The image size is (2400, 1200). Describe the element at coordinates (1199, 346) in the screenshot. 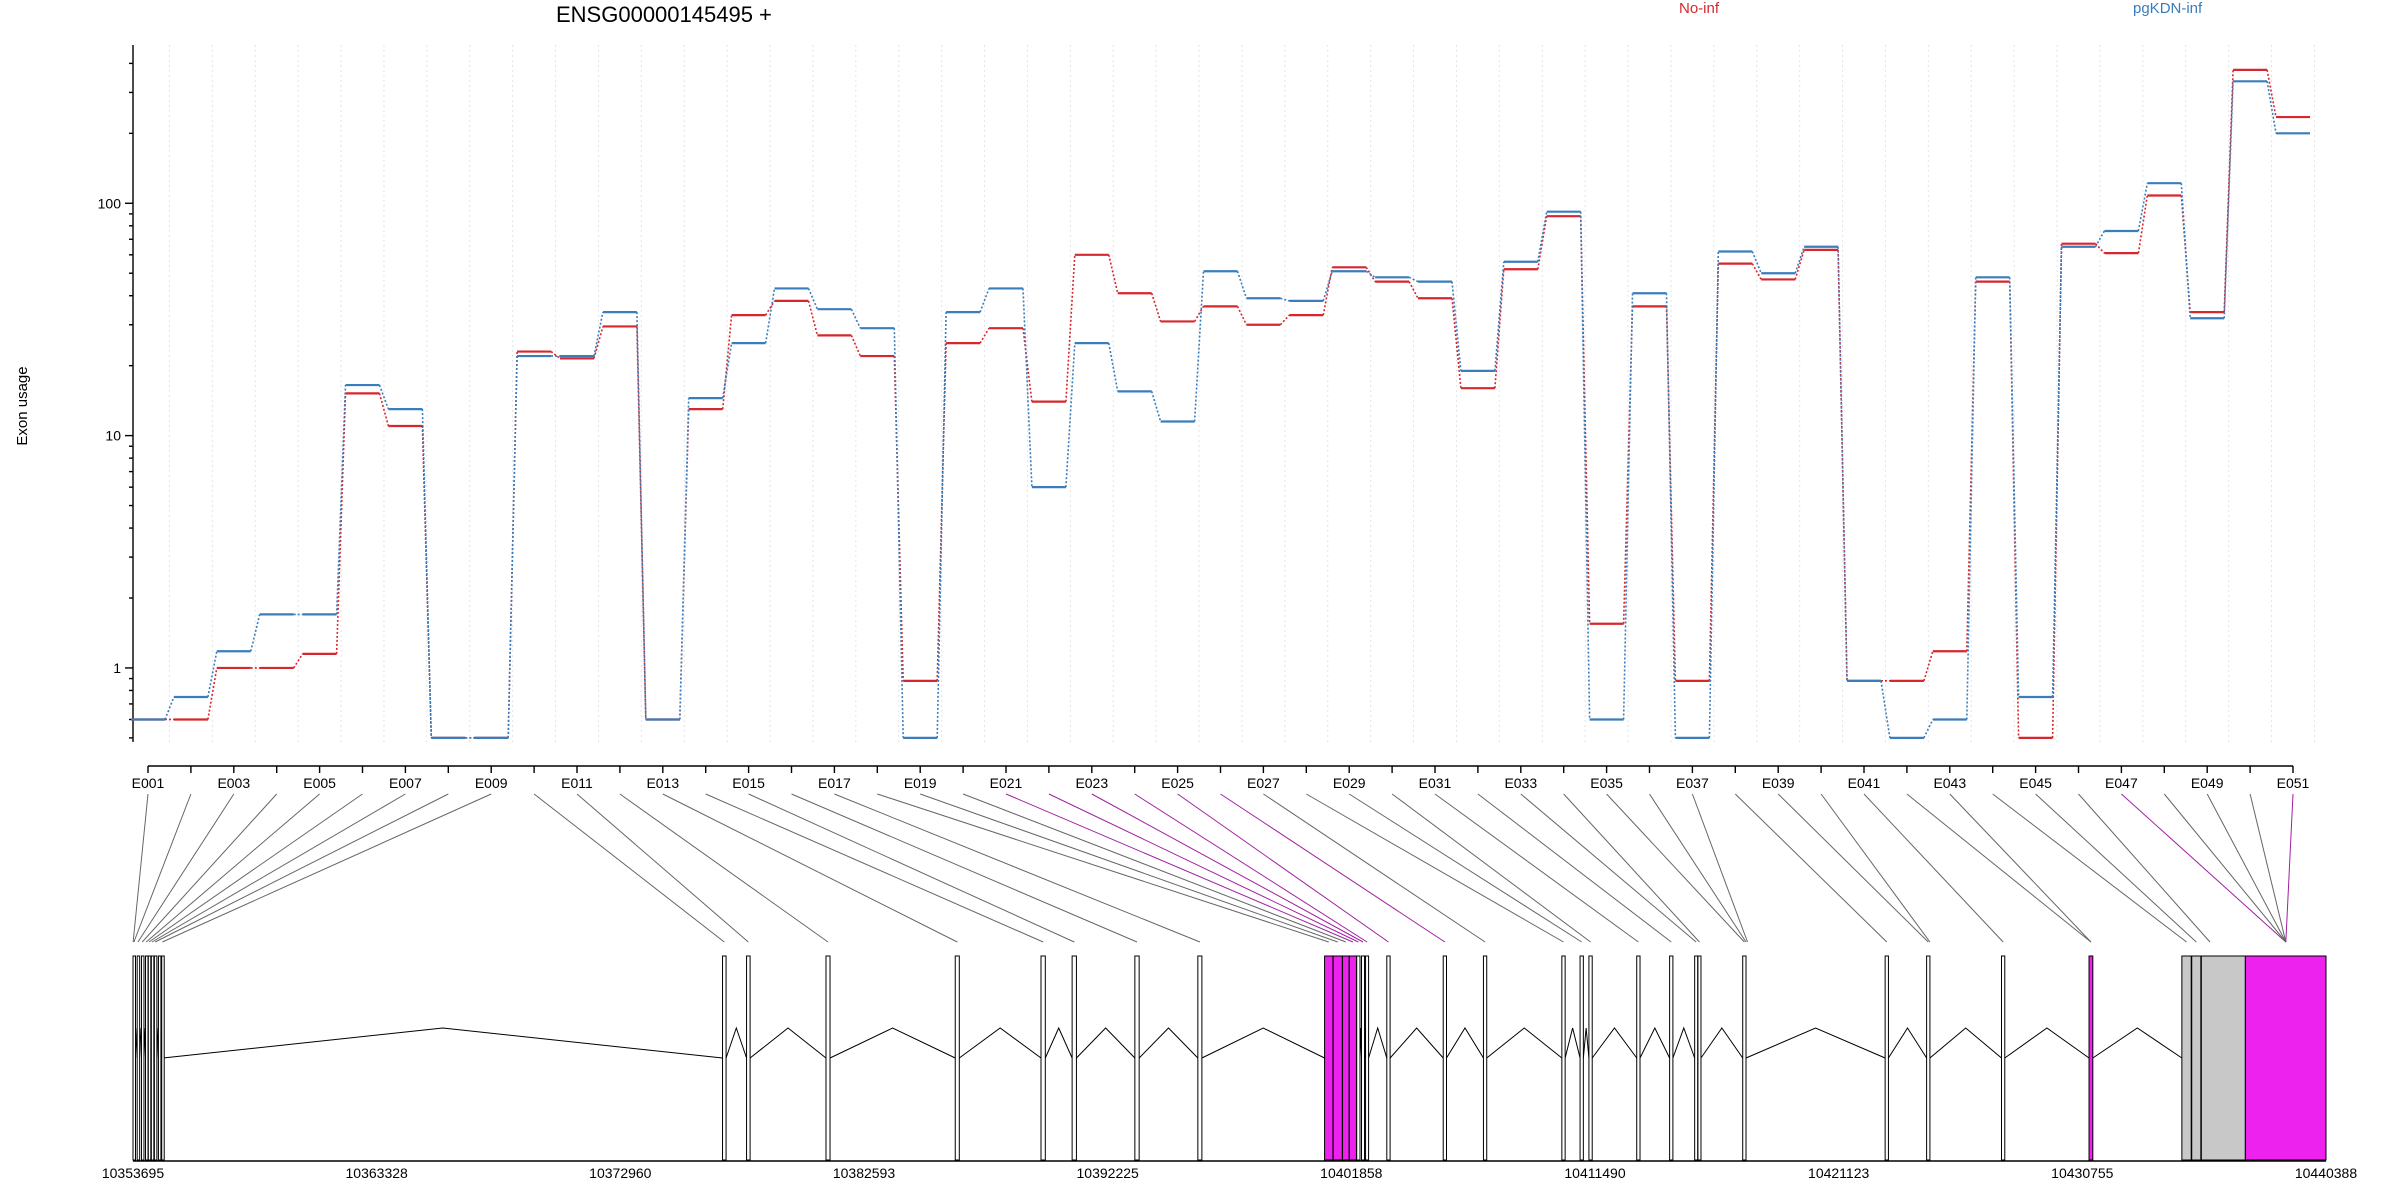

I see `step-pgKDN-inf-E025` at that location.